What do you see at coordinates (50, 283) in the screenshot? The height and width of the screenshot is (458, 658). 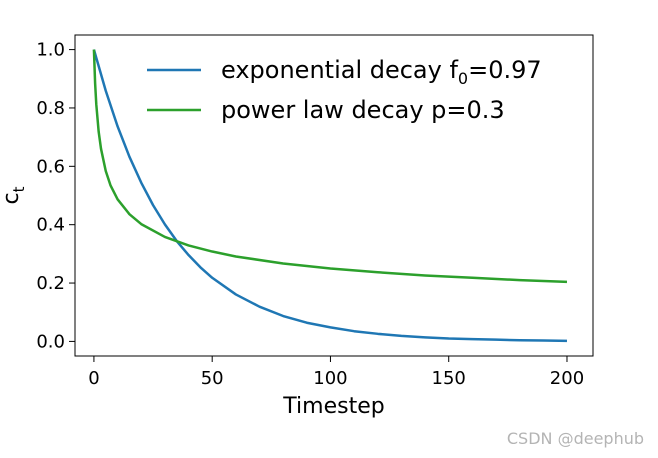 I see `y-tick-label: 0.2` at bounding box center [50, 283].